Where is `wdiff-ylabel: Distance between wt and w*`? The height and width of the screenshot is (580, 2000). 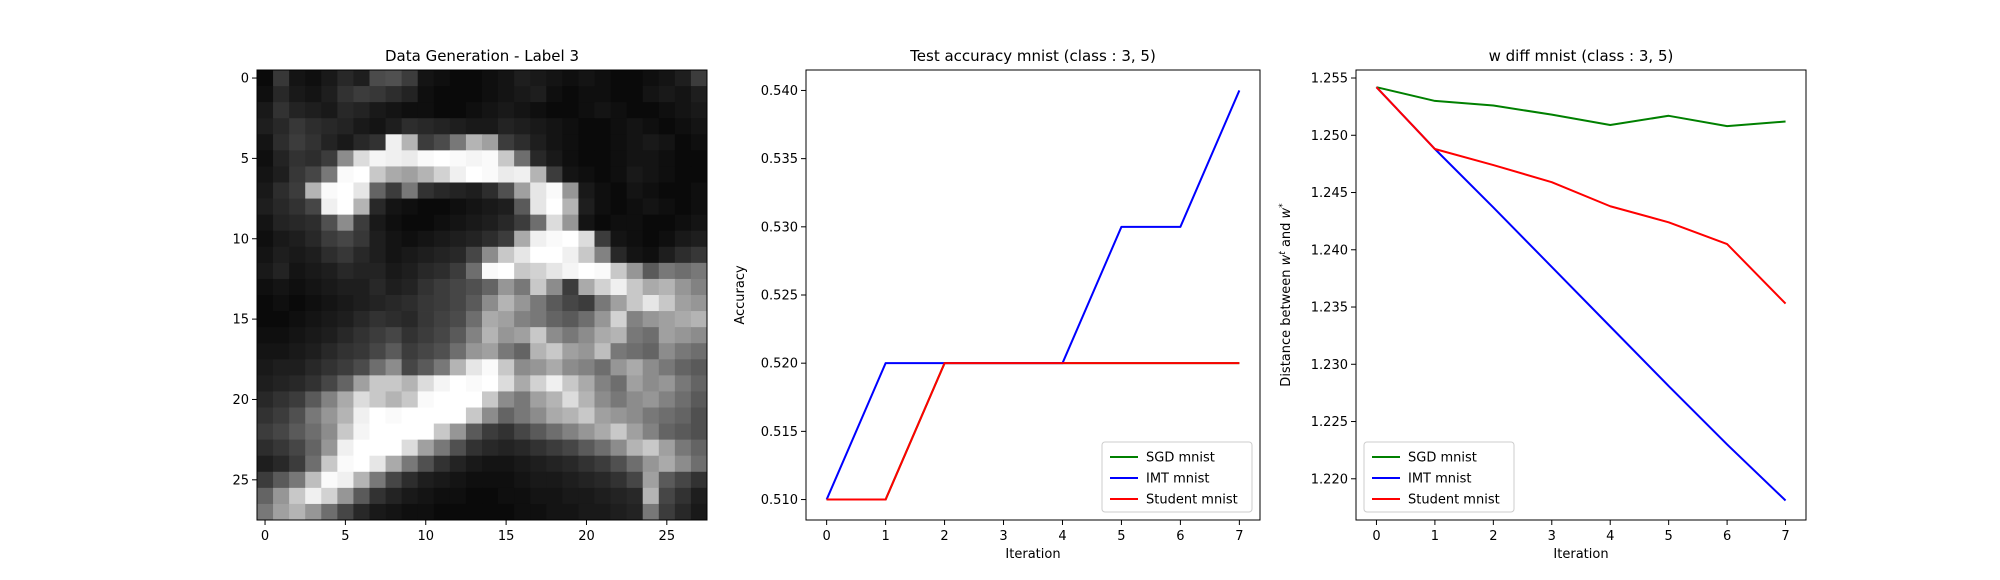 wdiff-ylabel: Distance between wt and w* is located at coordinates (1286, 295).